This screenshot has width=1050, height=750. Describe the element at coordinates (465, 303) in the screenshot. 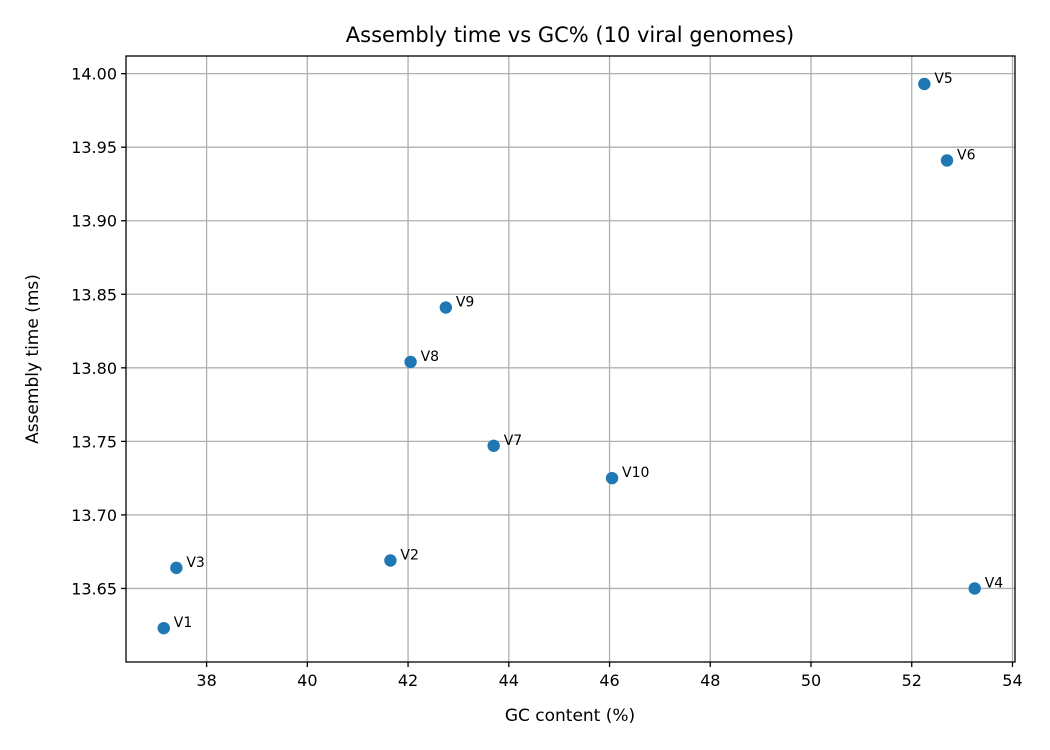

I see `data-point-label: V9` at that location.